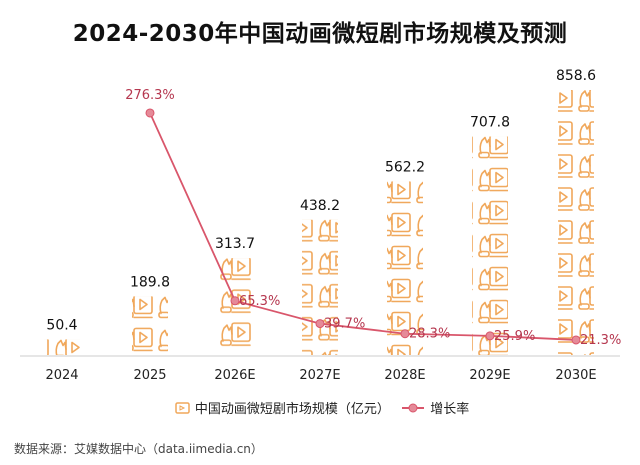 The image size is (640, 465). I want to click on legend: 中国动画微短剧市场规模（亿元） 增长率, so click(320, 407).